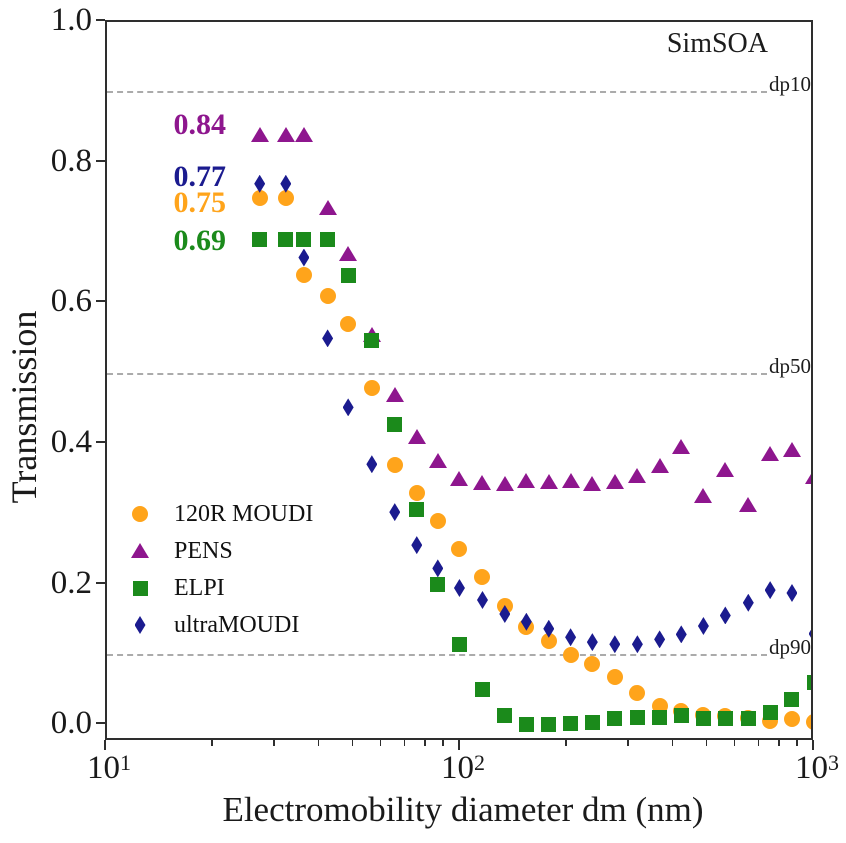 The height and width of the screenshot is (843, 846). I want to click on y-tick-0.6, so click(100, 301).